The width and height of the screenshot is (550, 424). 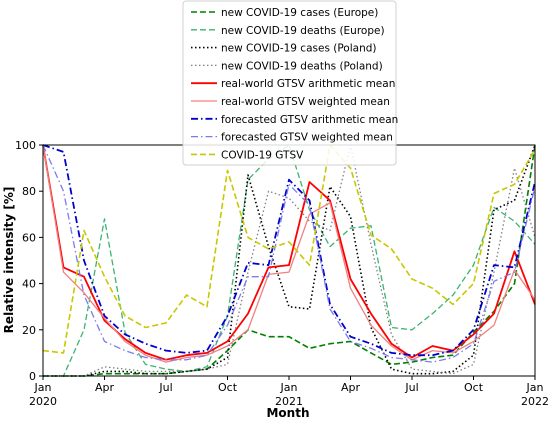 What do you see at coordinates (308, 84) in the screenshot?
I see `legend-label: real-world GTSV arithmetic mean` at bounding box center [308, 84].